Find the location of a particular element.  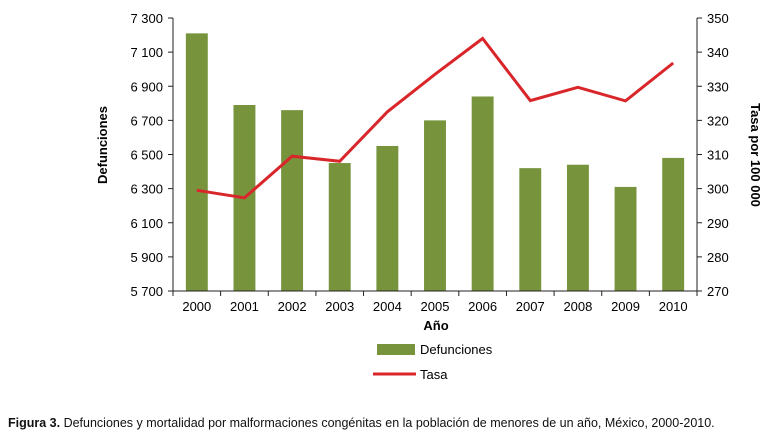

y-left-tick-label: 5 900 is located at coordinates (146, 257).